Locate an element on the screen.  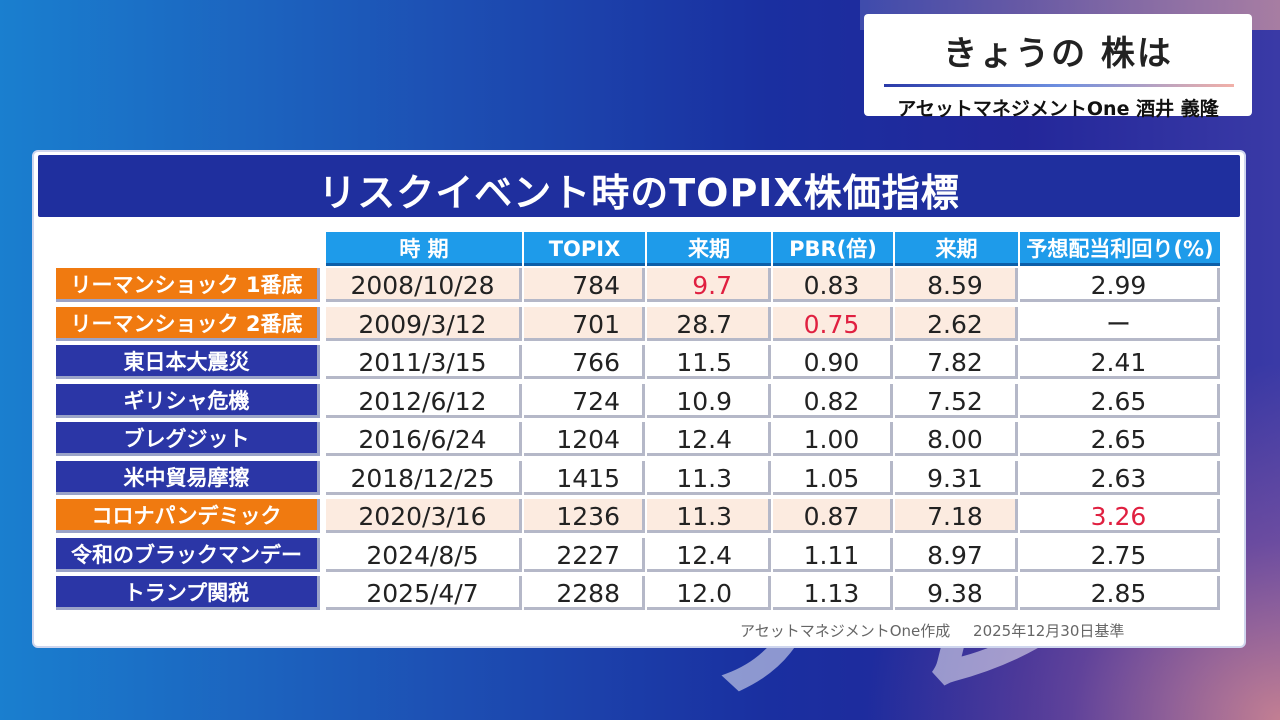
table-cell: 2020/3/16 is located at coordinates (424, 516).